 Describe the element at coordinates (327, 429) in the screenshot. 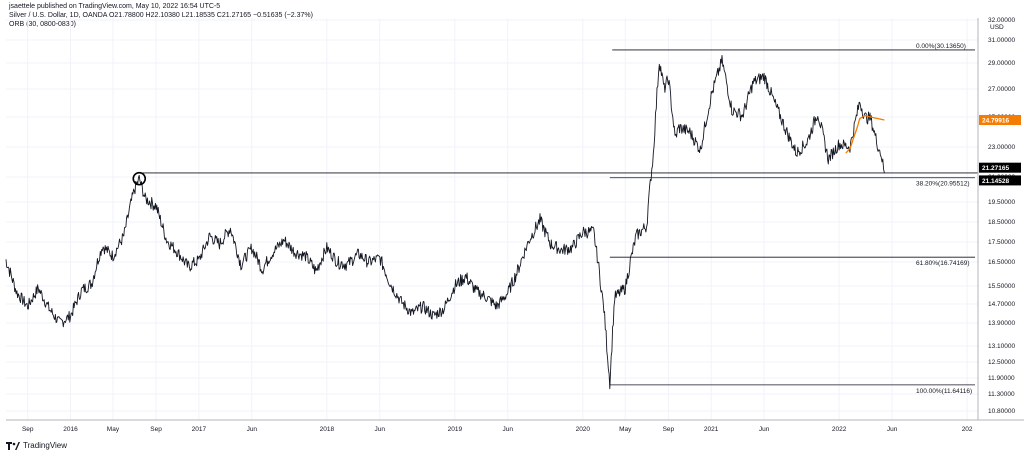

I see `x-tick-label: 2018` at that location.